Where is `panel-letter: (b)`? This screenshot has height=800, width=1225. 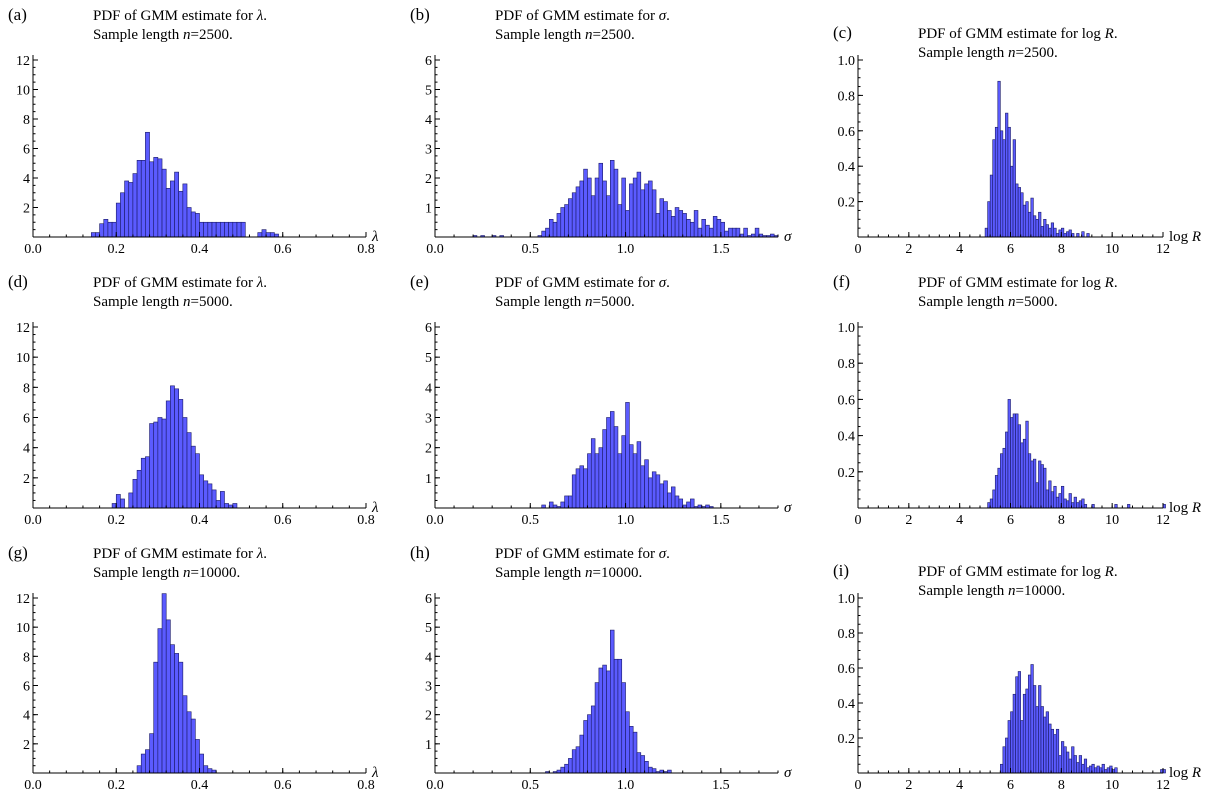 panel-letter: (b) is located at coordinates (420, 14).